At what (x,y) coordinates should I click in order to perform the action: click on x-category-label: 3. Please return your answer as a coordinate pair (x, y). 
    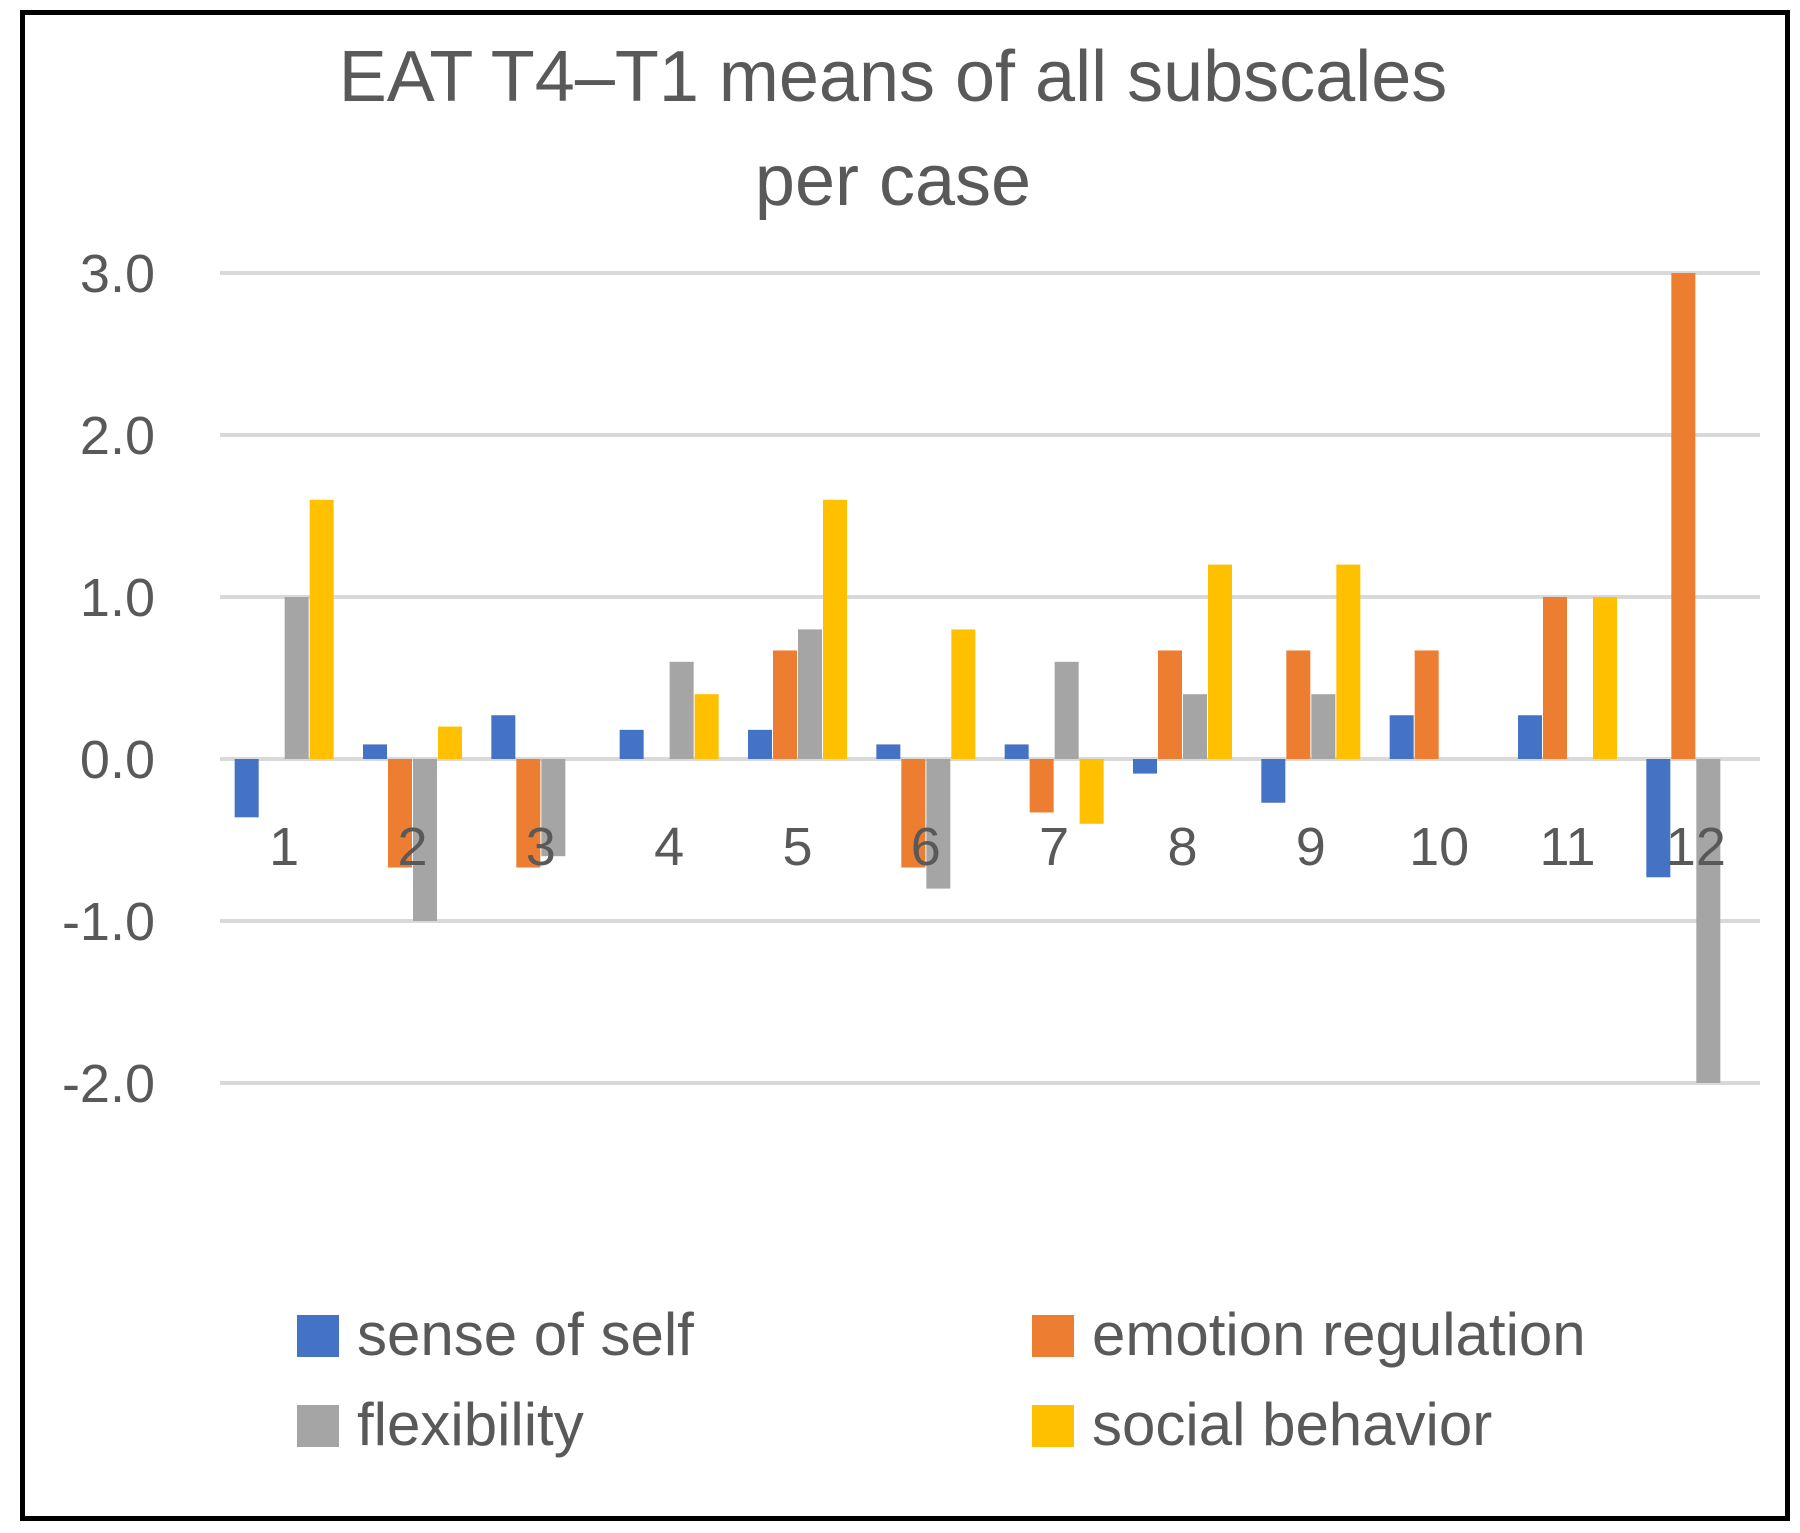
    Looking at the image, I should click on (541, 847).